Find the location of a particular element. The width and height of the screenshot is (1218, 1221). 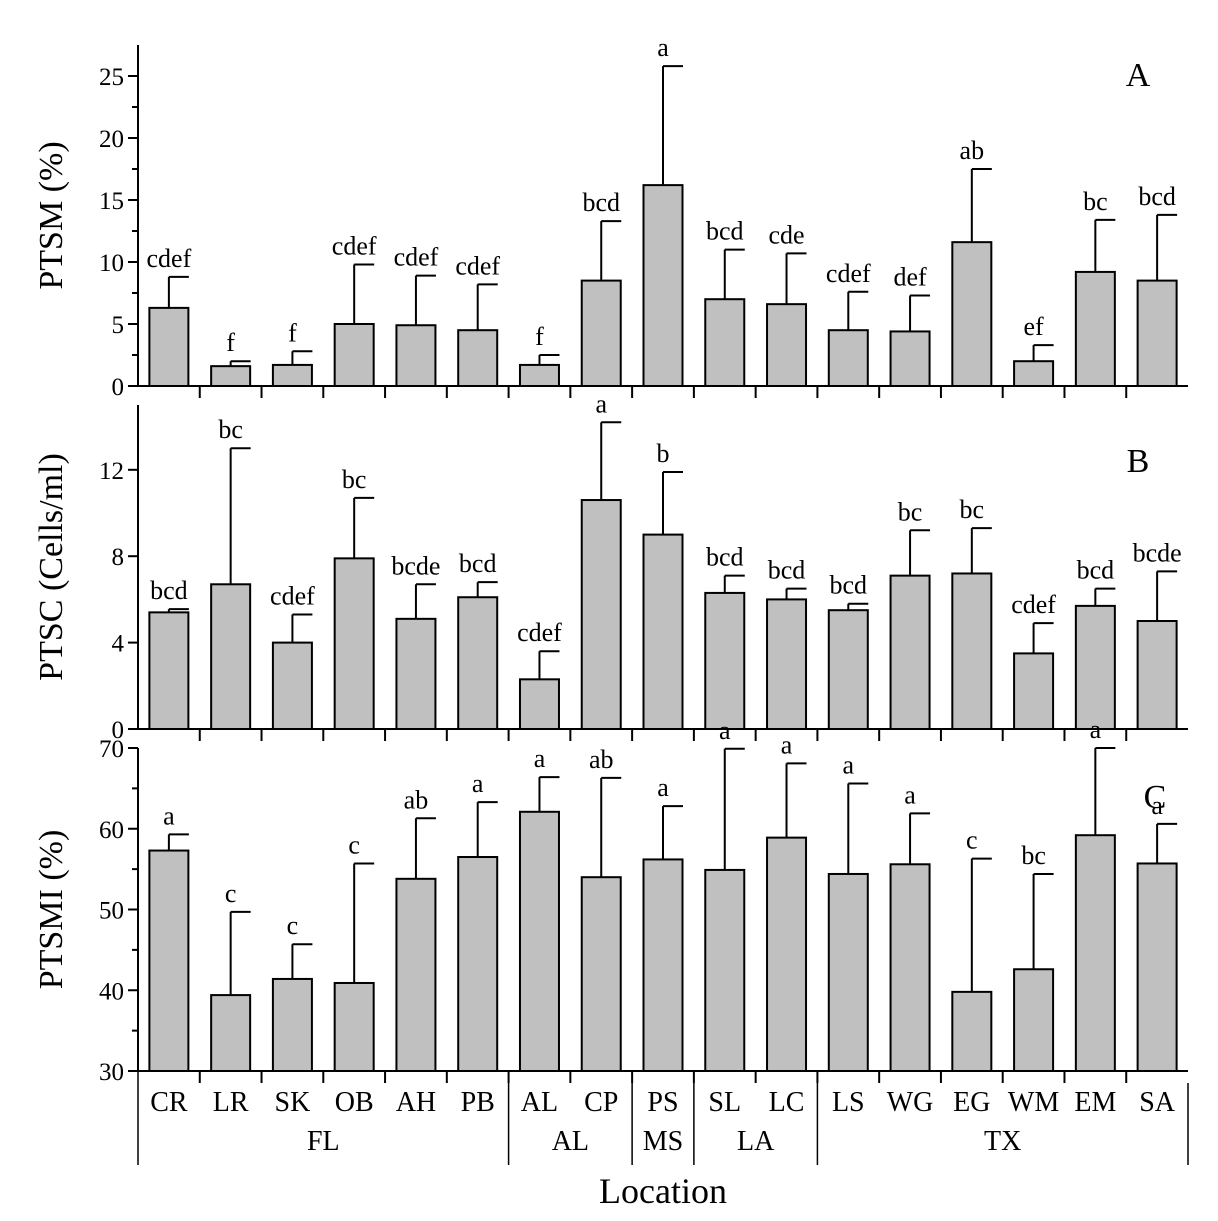

y-tick-label: 12 is located at coordinates (111, 471).